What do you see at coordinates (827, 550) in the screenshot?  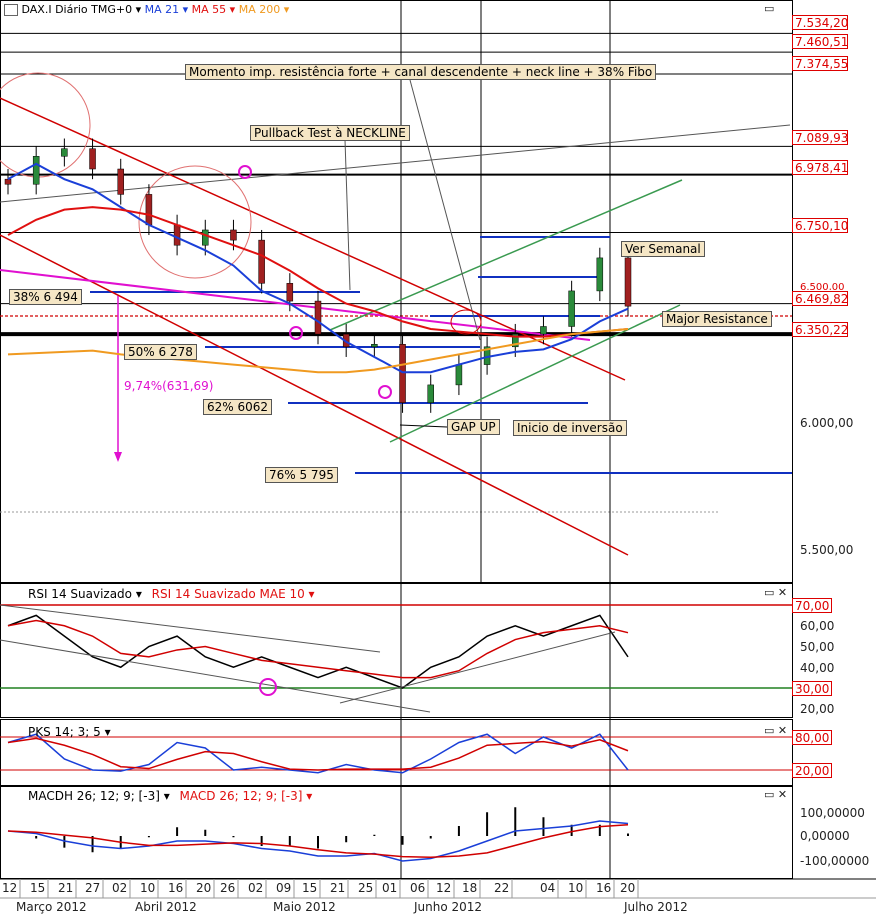 I see `price-tick-5500: 5.500,00` at bounding box center [827, 550].